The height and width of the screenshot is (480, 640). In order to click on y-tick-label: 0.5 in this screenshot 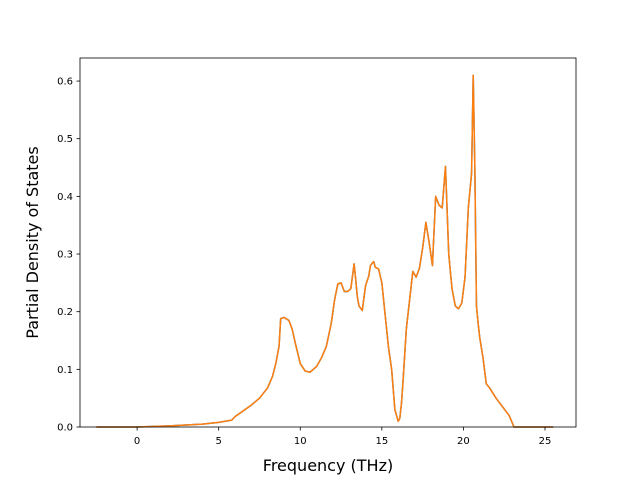, I will do `click(65, 139)`.